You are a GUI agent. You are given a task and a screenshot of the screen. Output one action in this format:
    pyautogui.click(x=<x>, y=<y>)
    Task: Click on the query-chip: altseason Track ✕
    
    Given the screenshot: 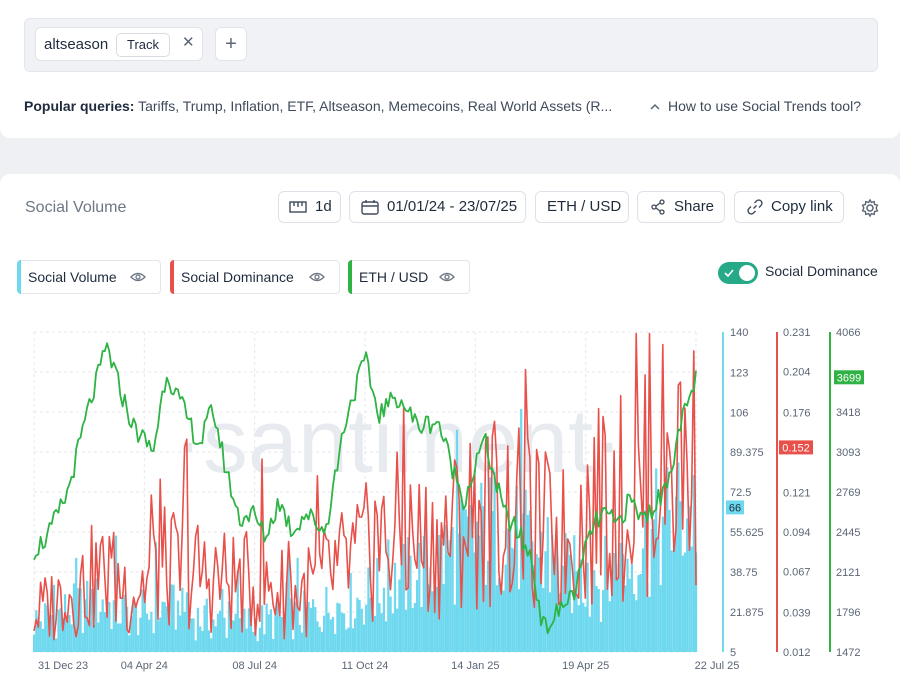 What is the action you would take?
    pyautogui.click(x=119, y=44)
    